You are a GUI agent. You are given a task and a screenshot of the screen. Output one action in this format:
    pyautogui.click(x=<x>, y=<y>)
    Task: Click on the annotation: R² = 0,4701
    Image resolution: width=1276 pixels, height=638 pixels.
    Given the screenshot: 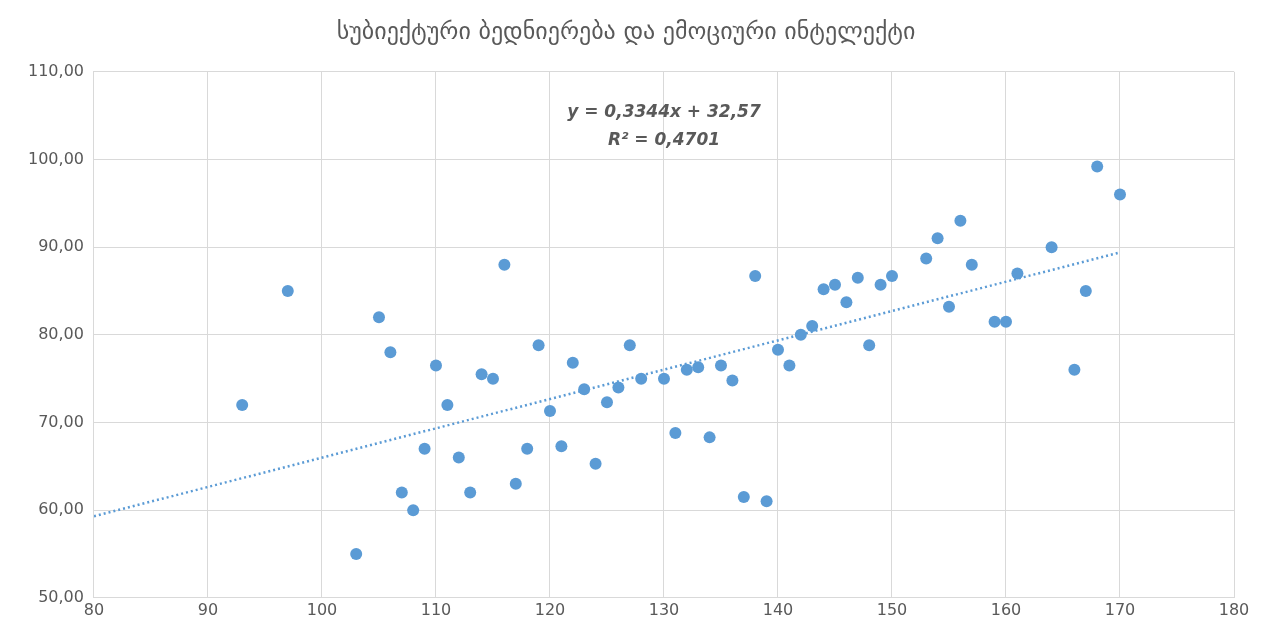 What is the action you would take?
    pyautogui.click(x=664, y=138)
    